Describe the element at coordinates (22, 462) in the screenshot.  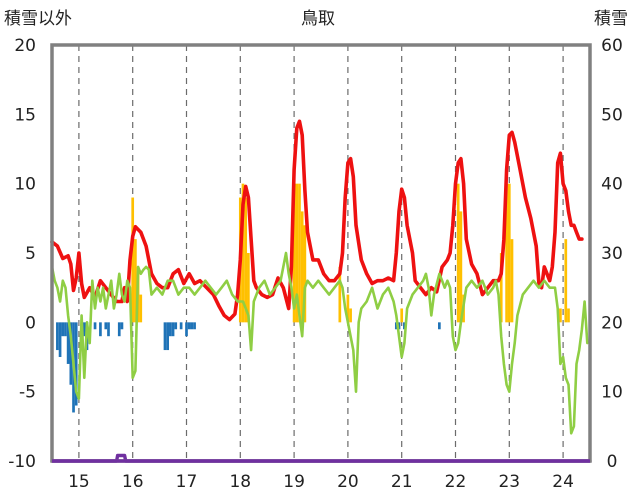
I see `left-tick-label--10: -10` at that location.